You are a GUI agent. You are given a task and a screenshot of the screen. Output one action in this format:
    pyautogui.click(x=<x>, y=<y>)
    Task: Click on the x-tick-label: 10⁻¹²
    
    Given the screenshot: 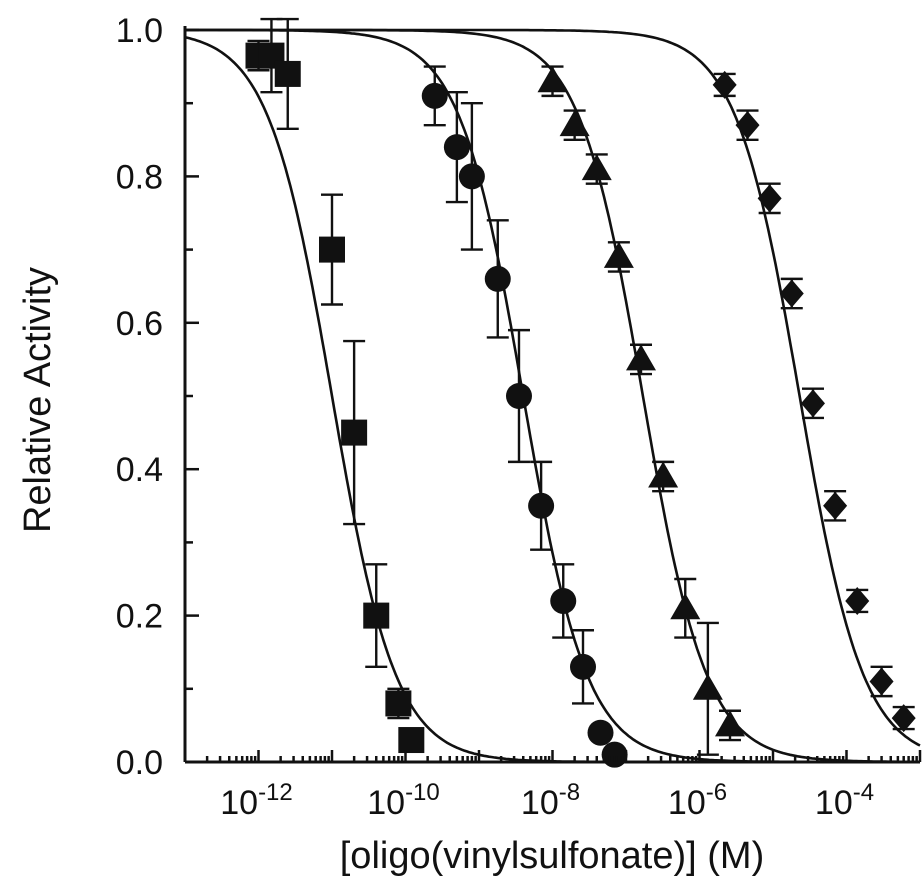 What is the action you would take?
    pyautogui.click(x=256, y=800)
    